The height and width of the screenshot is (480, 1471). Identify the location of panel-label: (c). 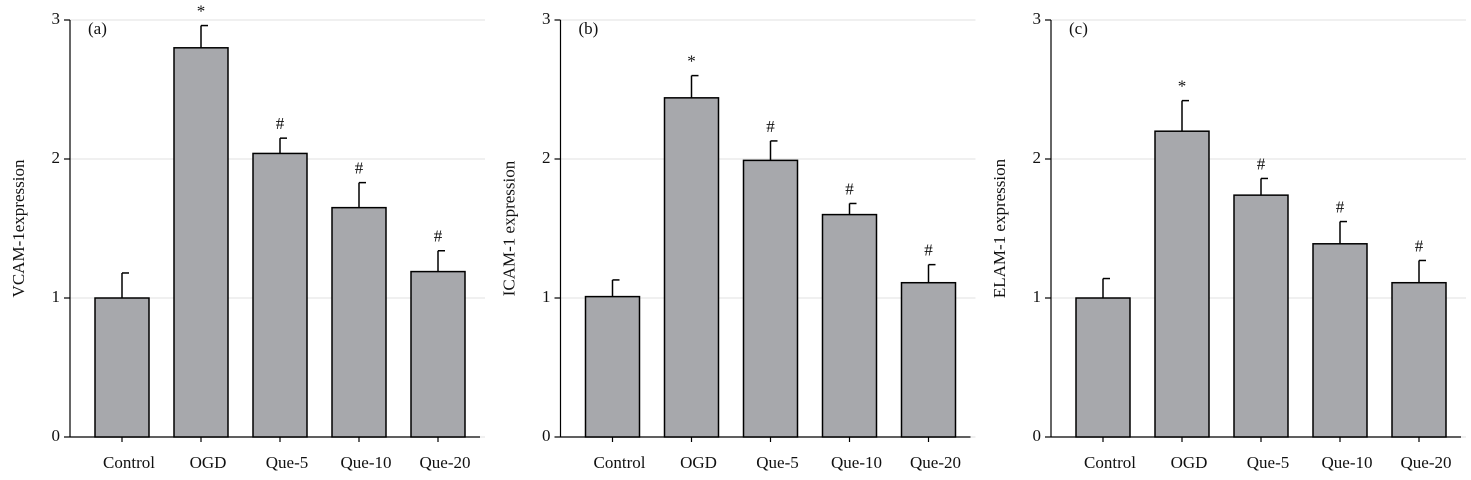
(1078, 28).